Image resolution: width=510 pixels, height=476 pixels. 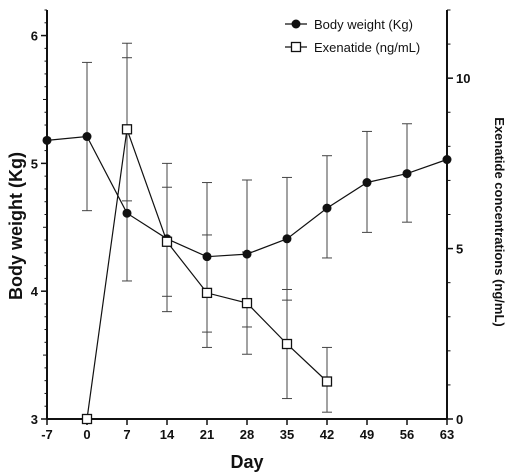 What do you see at coordinates (407, 434) in the screenshot?
I see `x-tick-label-9: 56` at bounding box center [407, 434].